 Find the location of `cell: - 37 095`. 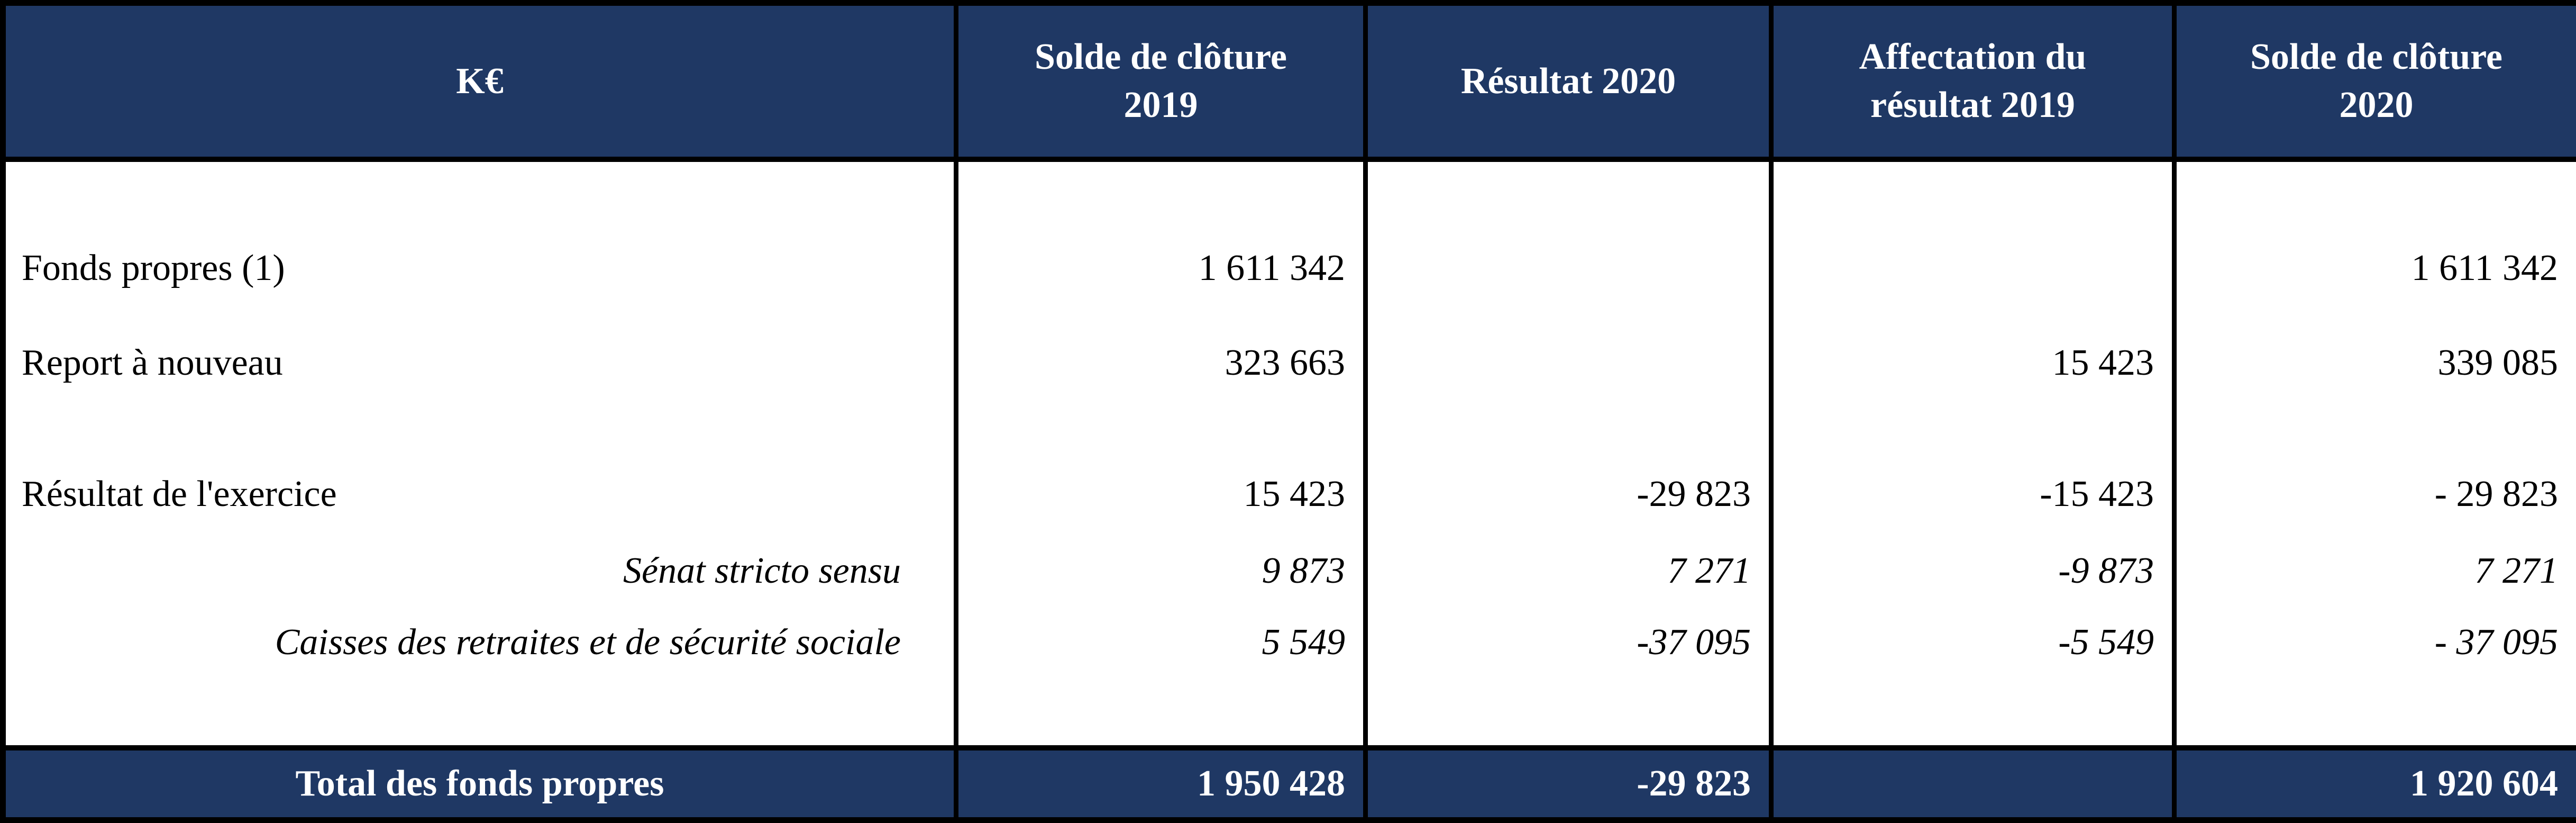

cell: - 37 095 is located at coordinates (2375, 643).